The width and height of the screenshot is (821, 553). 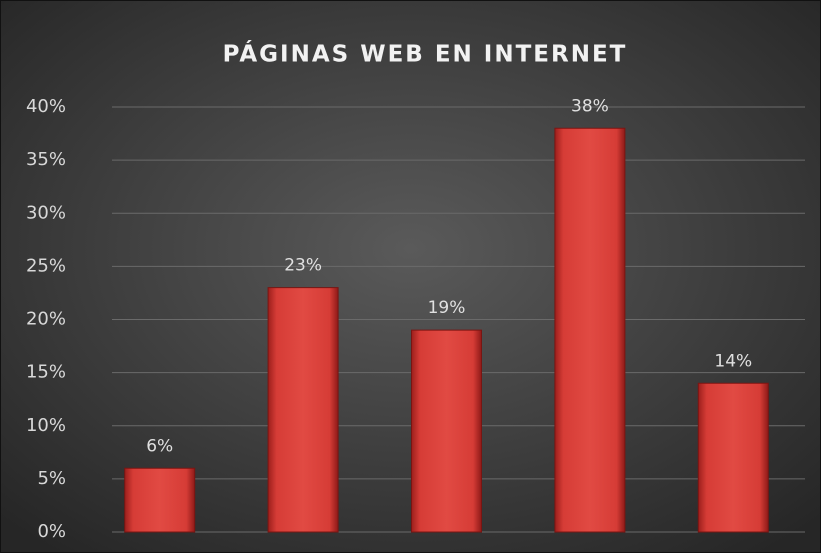 I want to click on value-label: 19%, so click(x=447, y=308).